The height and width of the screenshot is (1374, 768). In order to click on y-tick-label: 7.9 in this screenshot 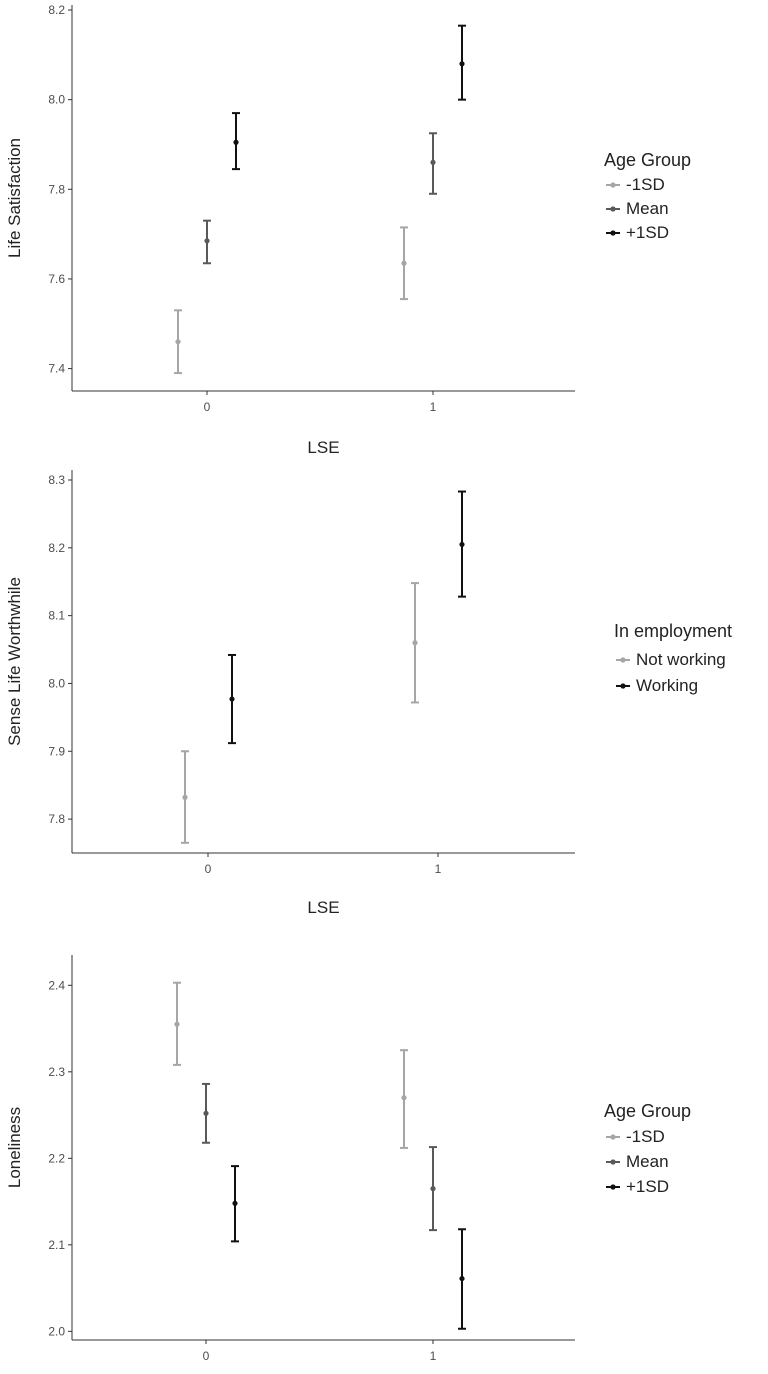, I will do `click(56, 751)`.